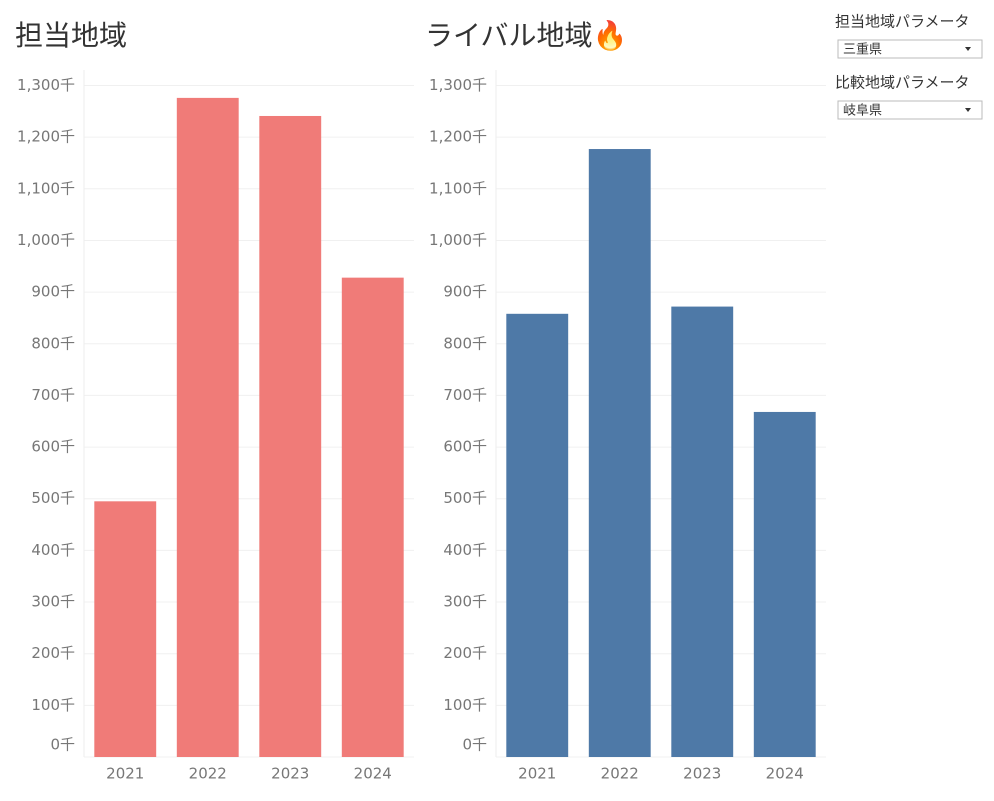 The image size is (994, 801). Describe the element at coordinates (902, 83) in the screenshot. I see `control-label: 比較地域パラメータ` at that location.